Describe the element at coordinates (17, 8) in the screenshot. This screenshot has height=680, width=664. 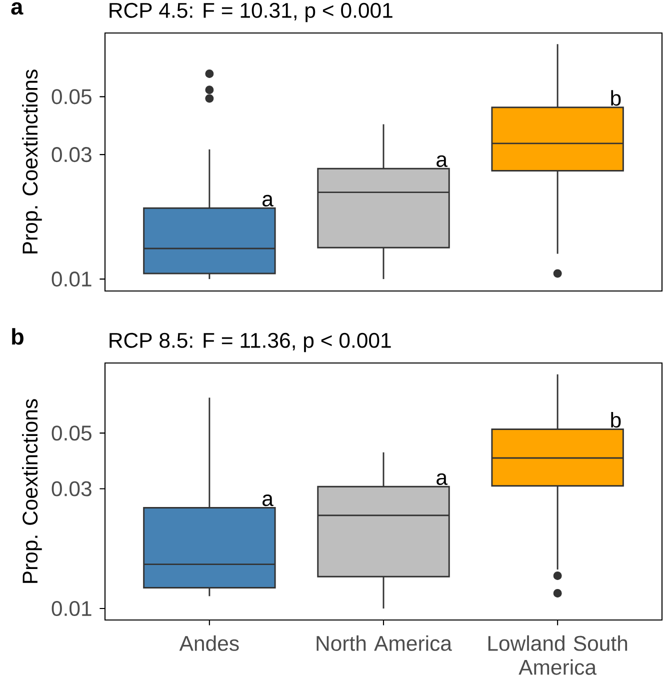
I see `text: a` at that location.